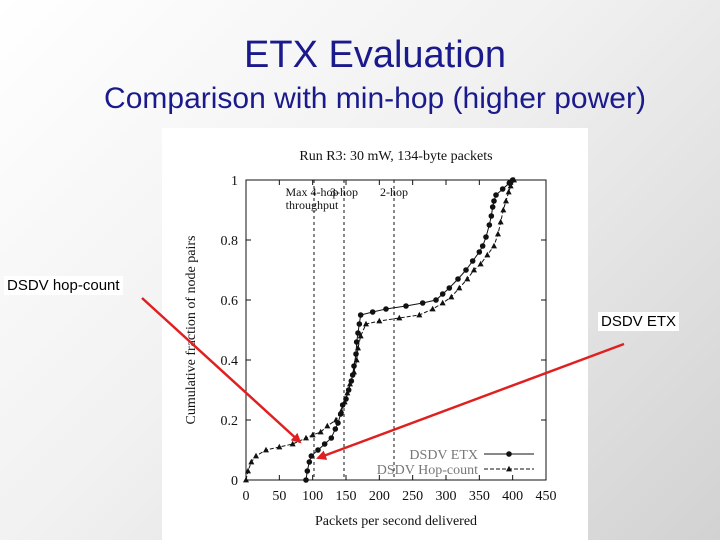 The image size is (720, 540). What do you see at coordinates (230, 421) in the screenshot?
I see `y-tick-label: 0.2` at bounding box center [230, 421].